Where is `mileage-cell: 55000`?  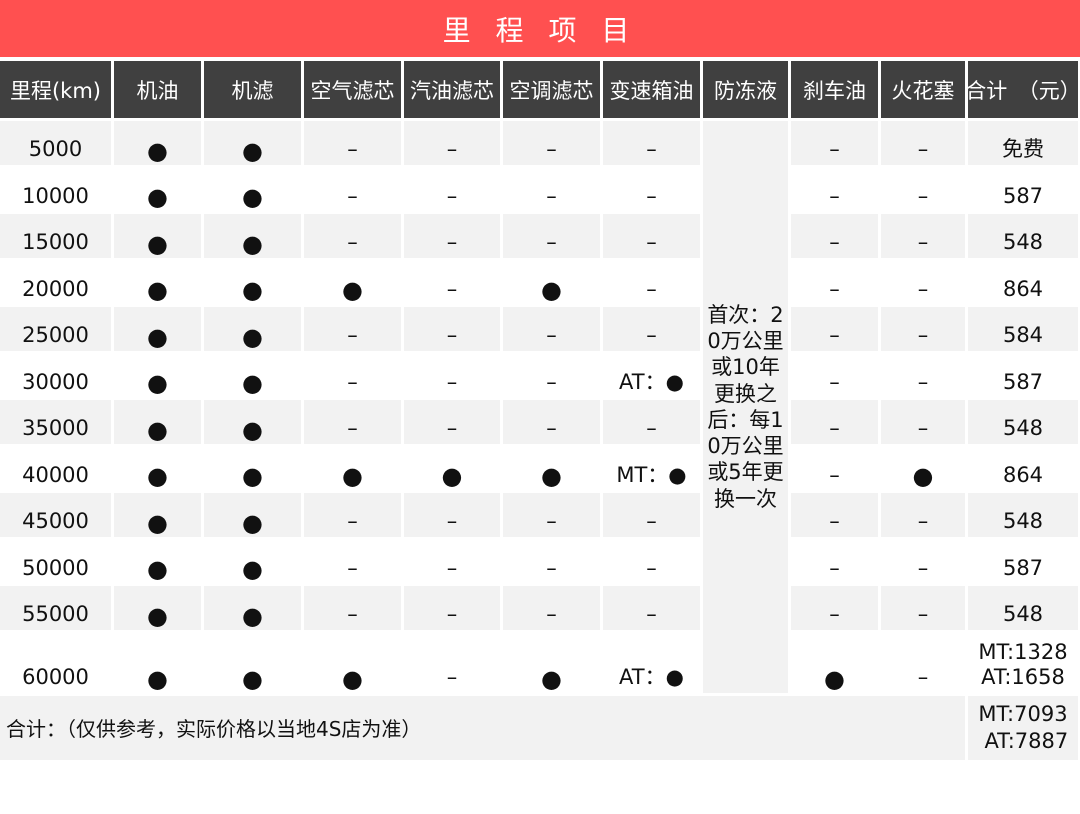
mileage-cell: 55000 is located at coordinates (55, 608).